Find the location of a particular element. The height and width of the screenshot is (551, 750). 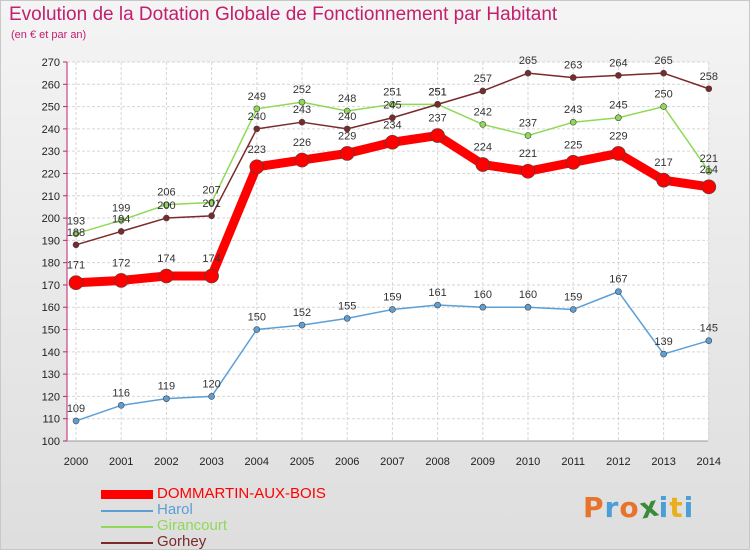

data-label-girancourt: 199 is located at coordinates (121, 208).